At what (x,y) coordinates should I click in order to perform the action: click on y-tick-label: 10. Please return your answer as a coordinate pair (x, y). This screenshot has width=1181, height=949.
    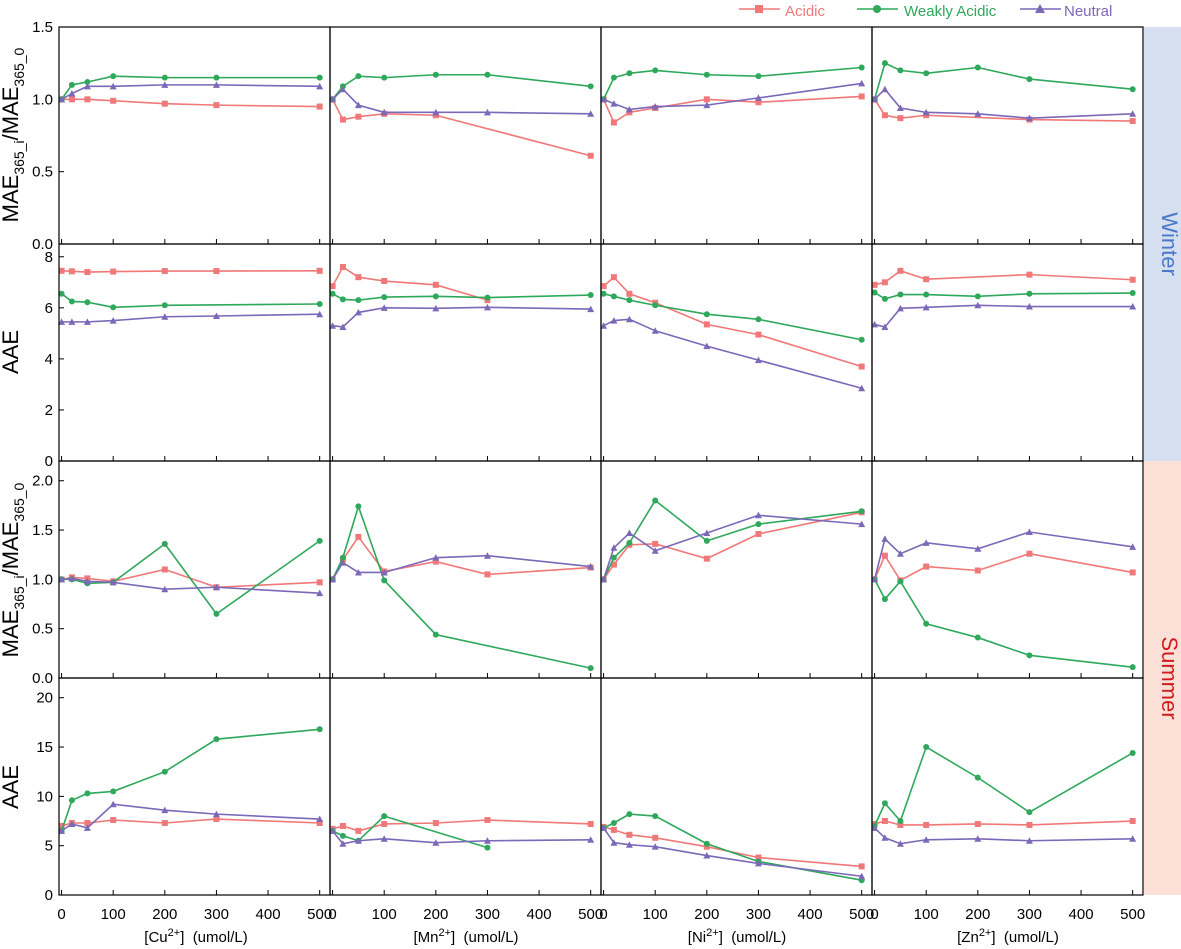
    Looking at the image, I should click on (44, 796).